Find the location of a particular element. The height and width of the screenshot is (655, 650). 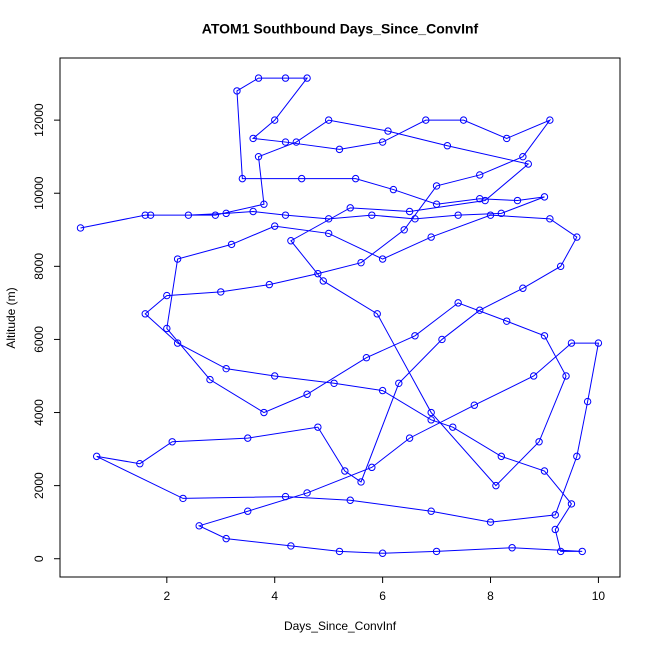

x-tick-label: 4 is located at coordinates (274, 596).